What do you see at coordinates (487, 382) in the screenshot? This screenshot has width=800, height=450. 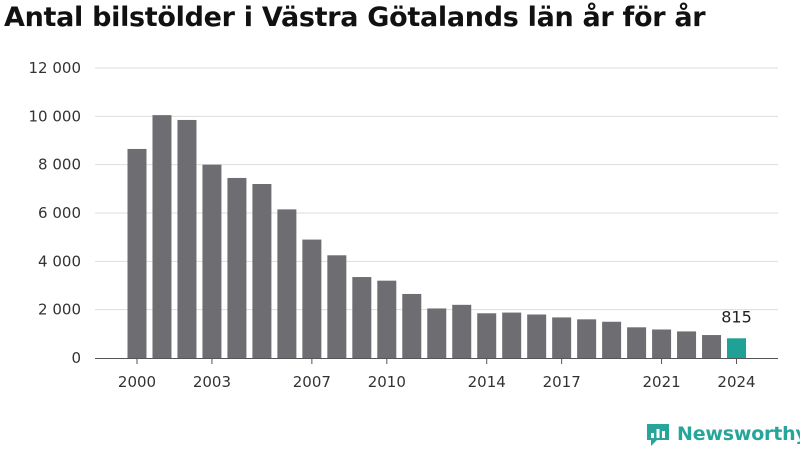 I see `x-tick-label: 2014` at bounding box center [487, 382].